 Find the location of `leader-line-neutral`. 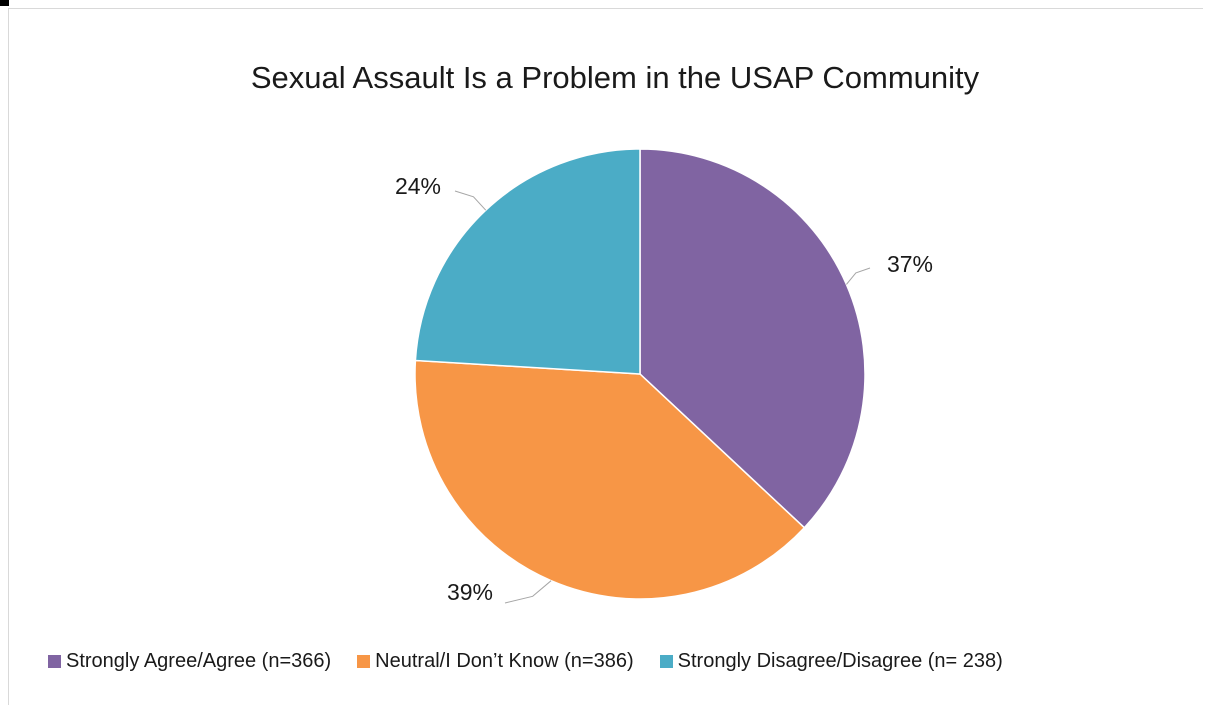

leader-line-neutral is located at coordinates (528, 592).